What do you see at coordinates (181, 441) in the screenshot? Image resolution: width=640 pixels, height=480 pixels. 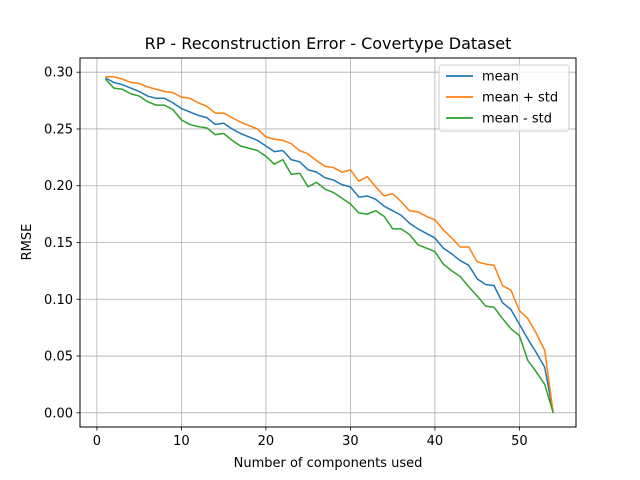 I see `x-tick-label: 10` at bounding box center [181, 441].